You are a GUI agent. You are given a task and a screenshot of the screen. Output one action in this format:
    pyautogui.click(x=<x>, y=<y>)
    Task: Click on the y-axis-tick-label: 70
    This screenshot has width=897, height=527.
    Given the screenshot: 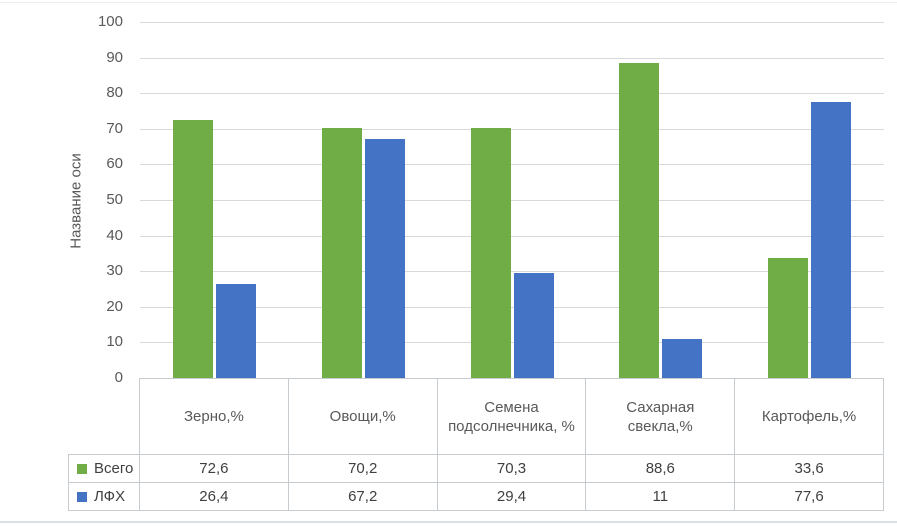 What is the action you would take?
    pyautogui.click(x=114, y=128)
    